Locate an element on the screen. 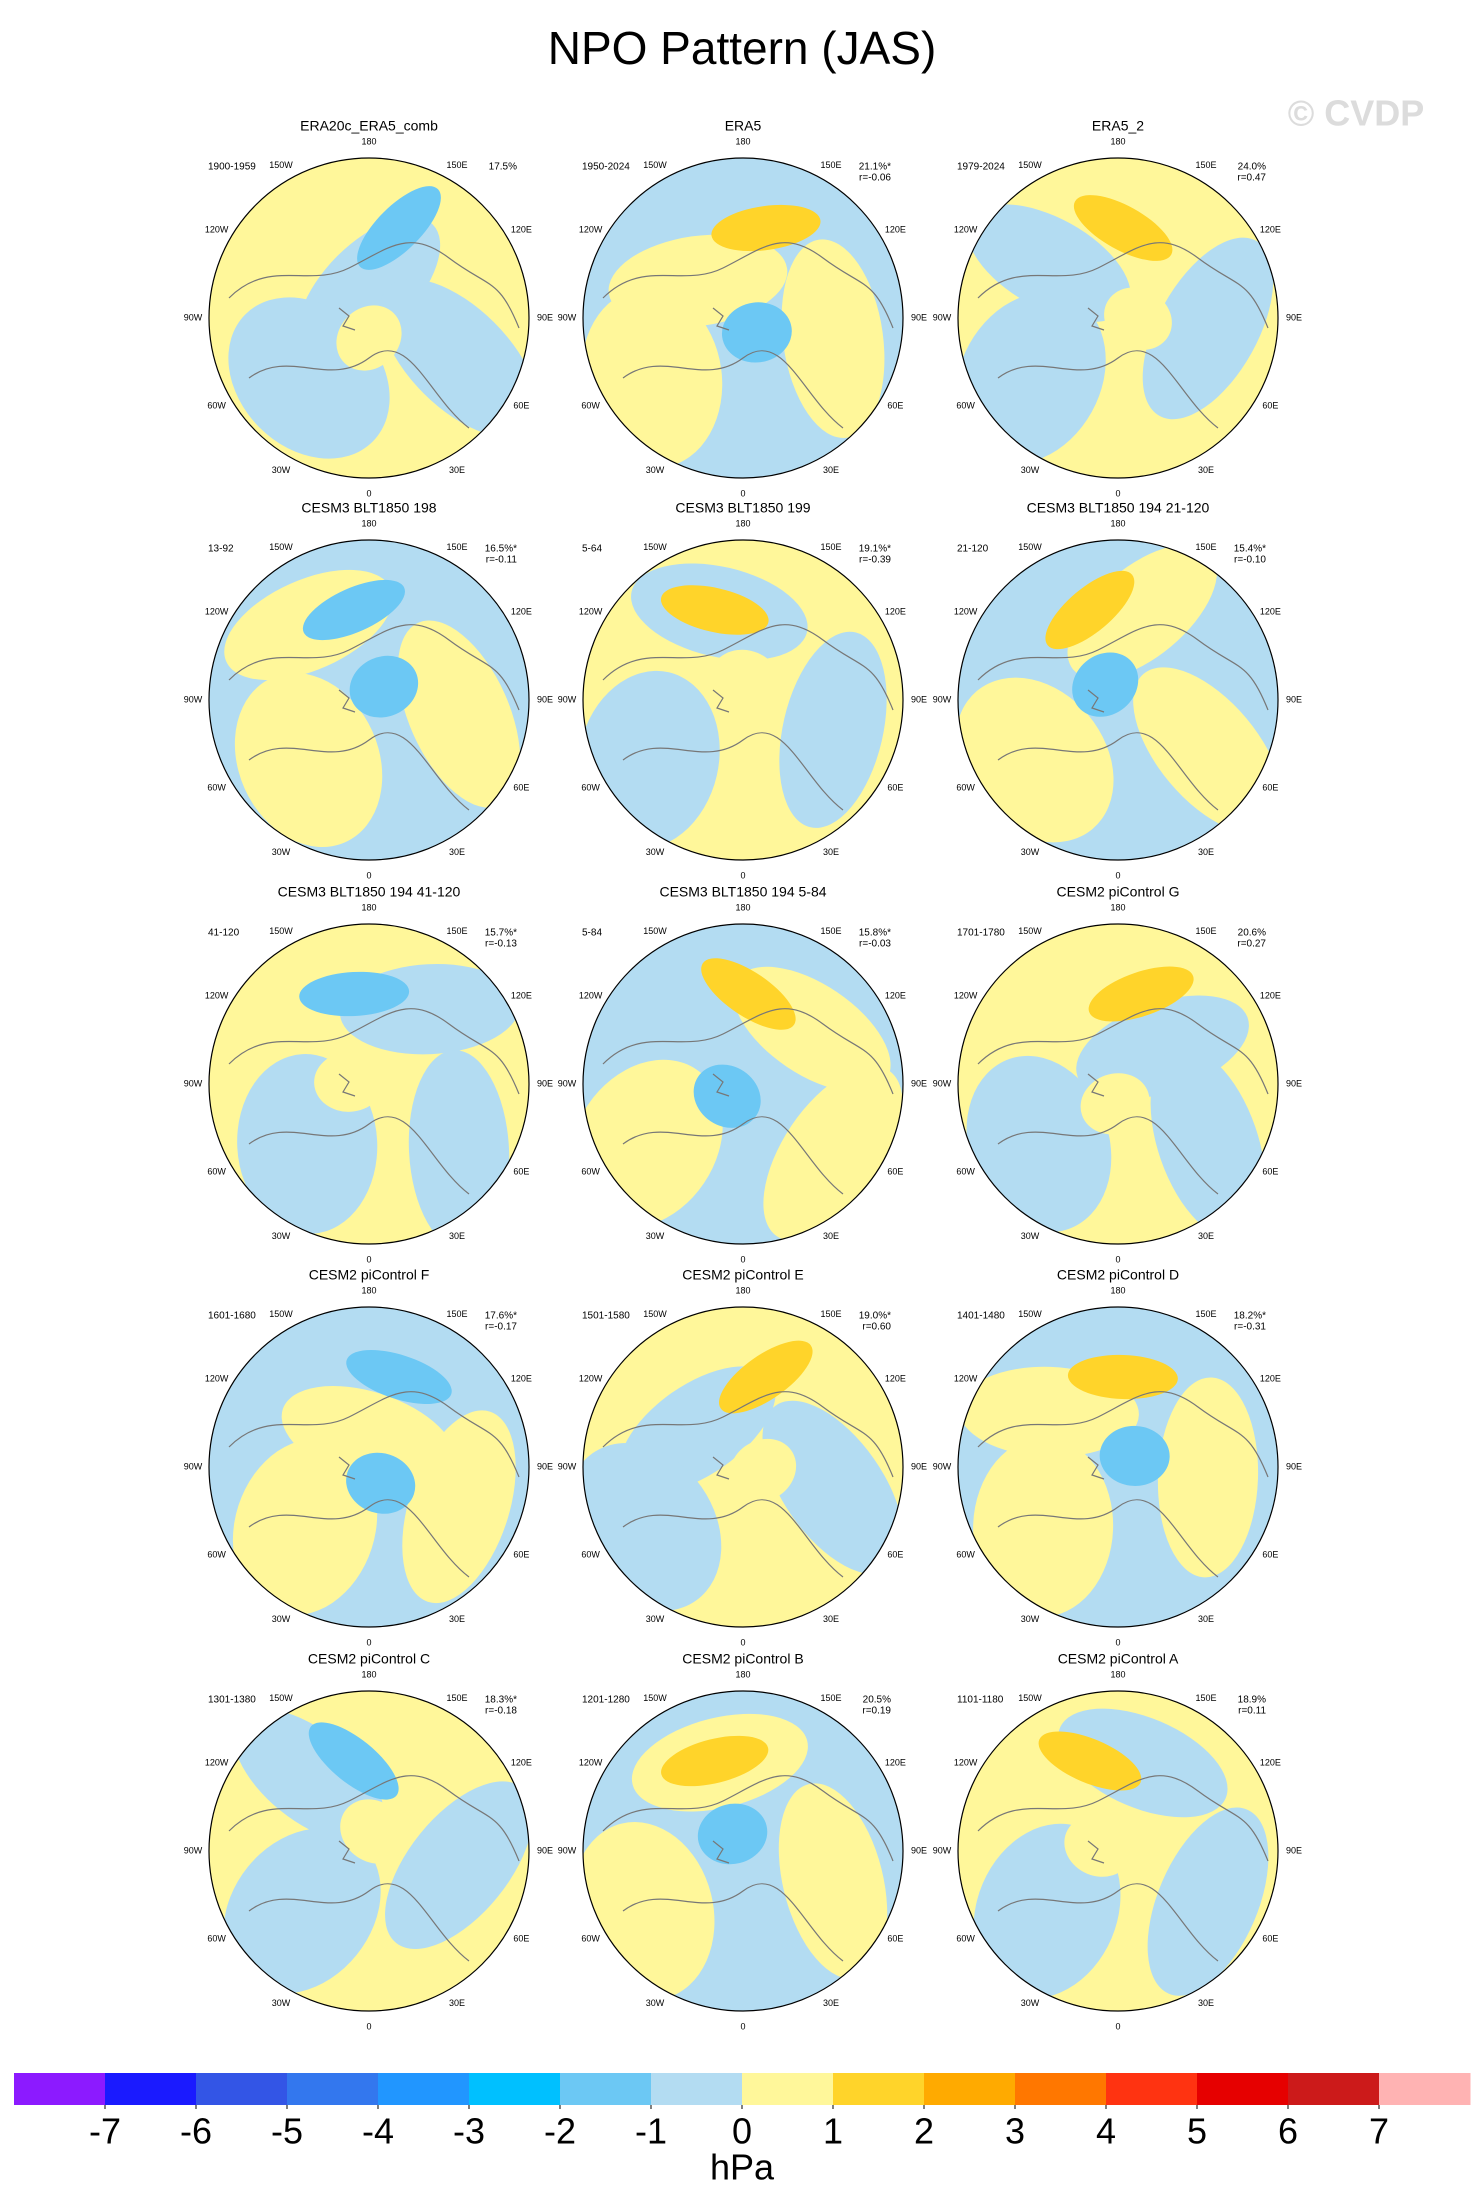 Image resolution: width=1482 pixels, height=2211 pixels. panel-variance: 15.8%* is located at coordinates (875, 933).